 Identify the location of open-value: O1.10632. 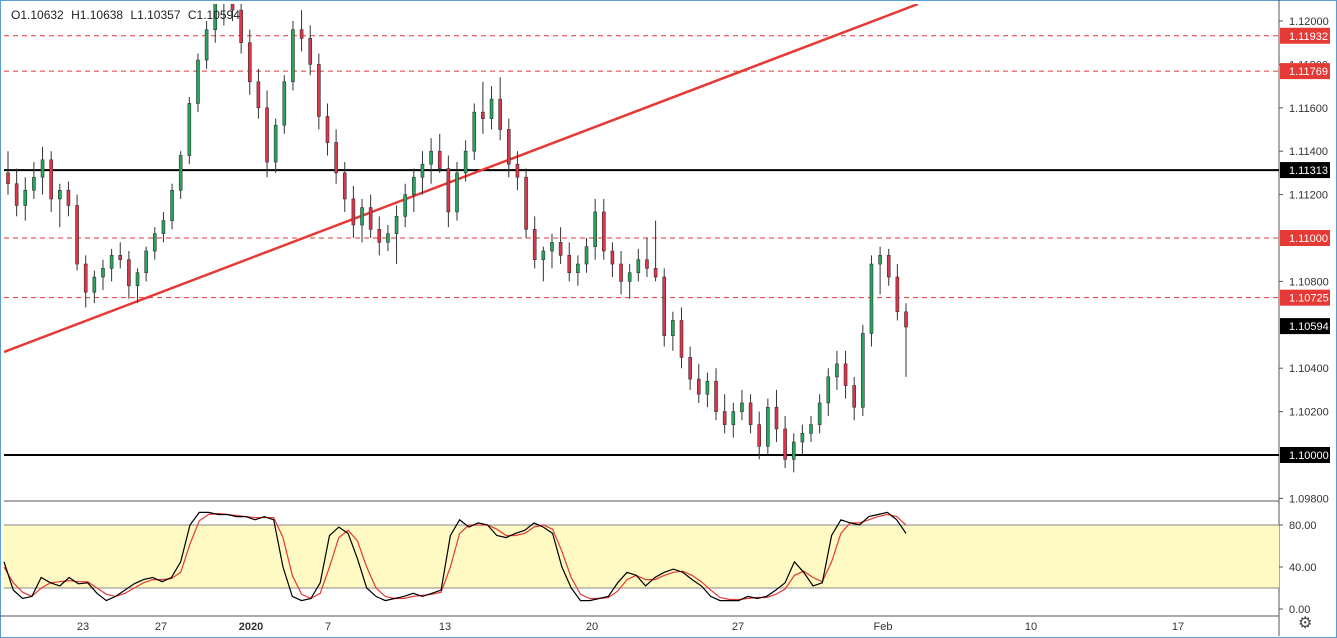
(37, 15).